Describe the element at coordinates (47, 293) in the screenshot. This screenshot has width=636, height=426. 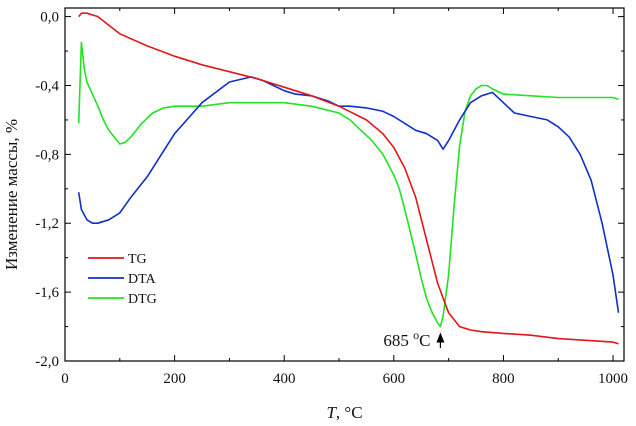
I see `y-tick-label: -1,6` at that location.